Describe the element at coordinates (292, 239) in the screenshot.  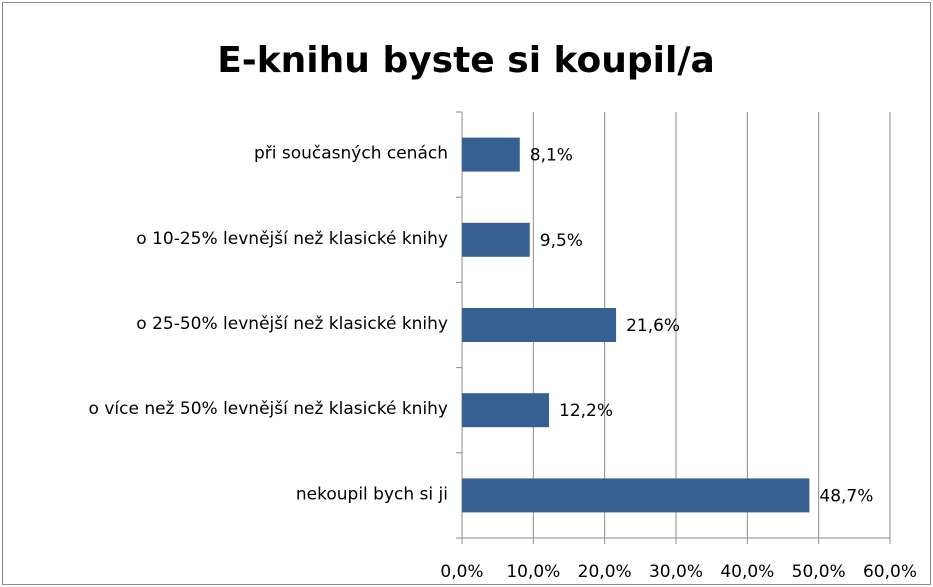
I see `y-tick-label: o 10-25% levnější než klasické knihy` at that location.